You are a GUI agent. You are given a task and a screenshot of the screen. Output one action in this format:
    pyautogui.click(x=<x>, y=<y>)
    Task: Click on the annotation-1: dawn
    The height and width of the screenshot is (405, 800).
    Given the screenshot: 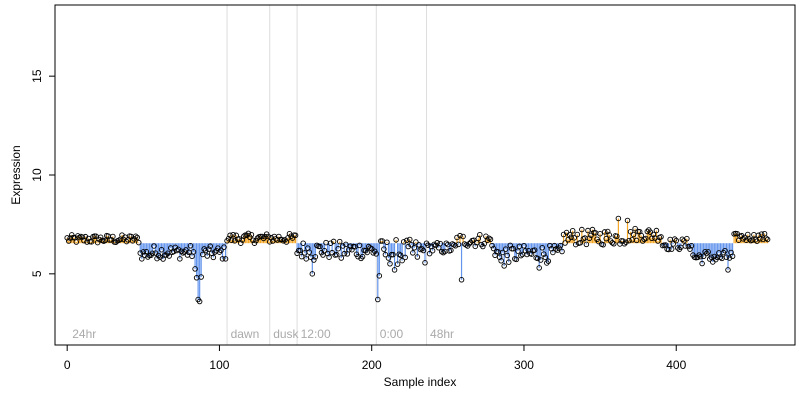 What is the action you would take?
    pyautogui.click(x=245, y=334)
    